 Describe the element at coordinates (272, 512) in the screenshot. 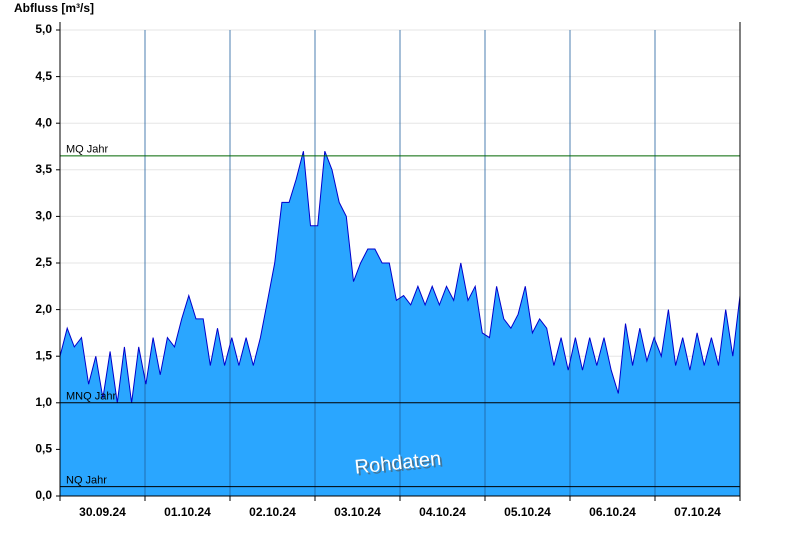

I see `x-tick-label: 02.10.24` at that location.